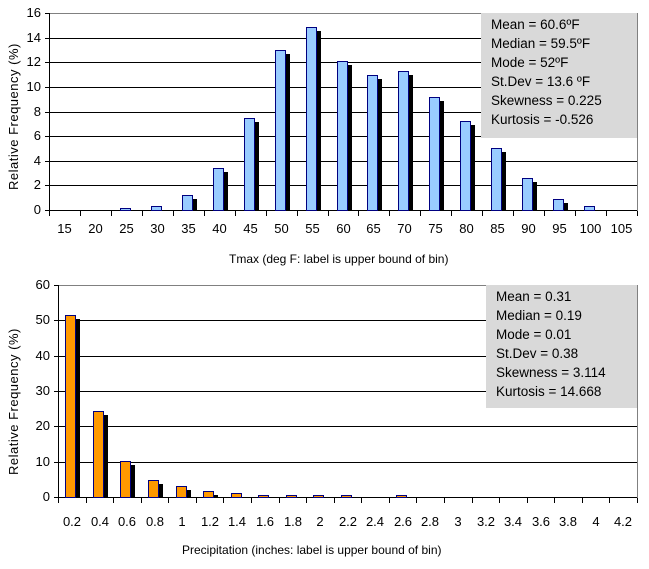 Image resolution: width=649 pixels, height=569 pixels. Describe the element at coordinates (568, 521) in the screenshot. I see `x-tick-label: 3.8` at that location.